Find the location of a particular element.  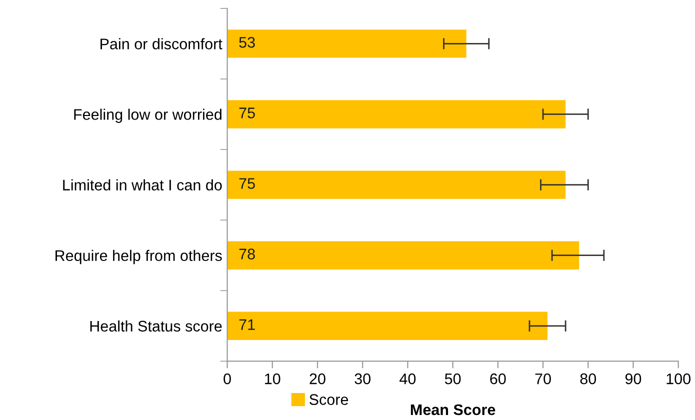

x-tick-label: 80 is located at coordinates (588, 378).